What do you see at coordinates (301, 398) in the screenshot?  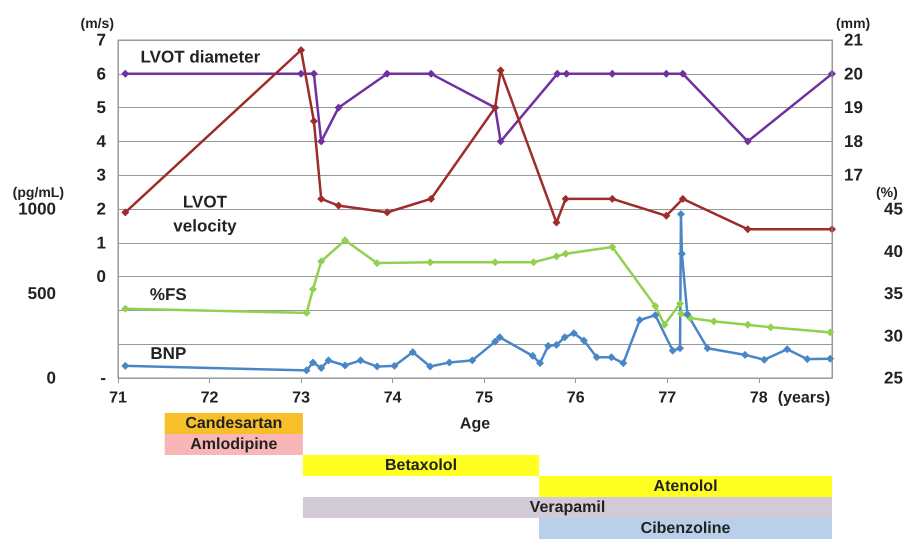 I see `x-tick-label: 73` at bounding box center [301, 398].